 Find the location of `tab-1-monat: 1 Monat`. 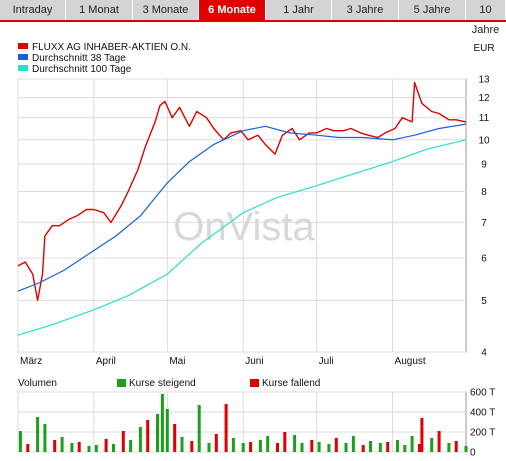

tab-1-monat: 1 Monat is located at coordinates (99, 10).